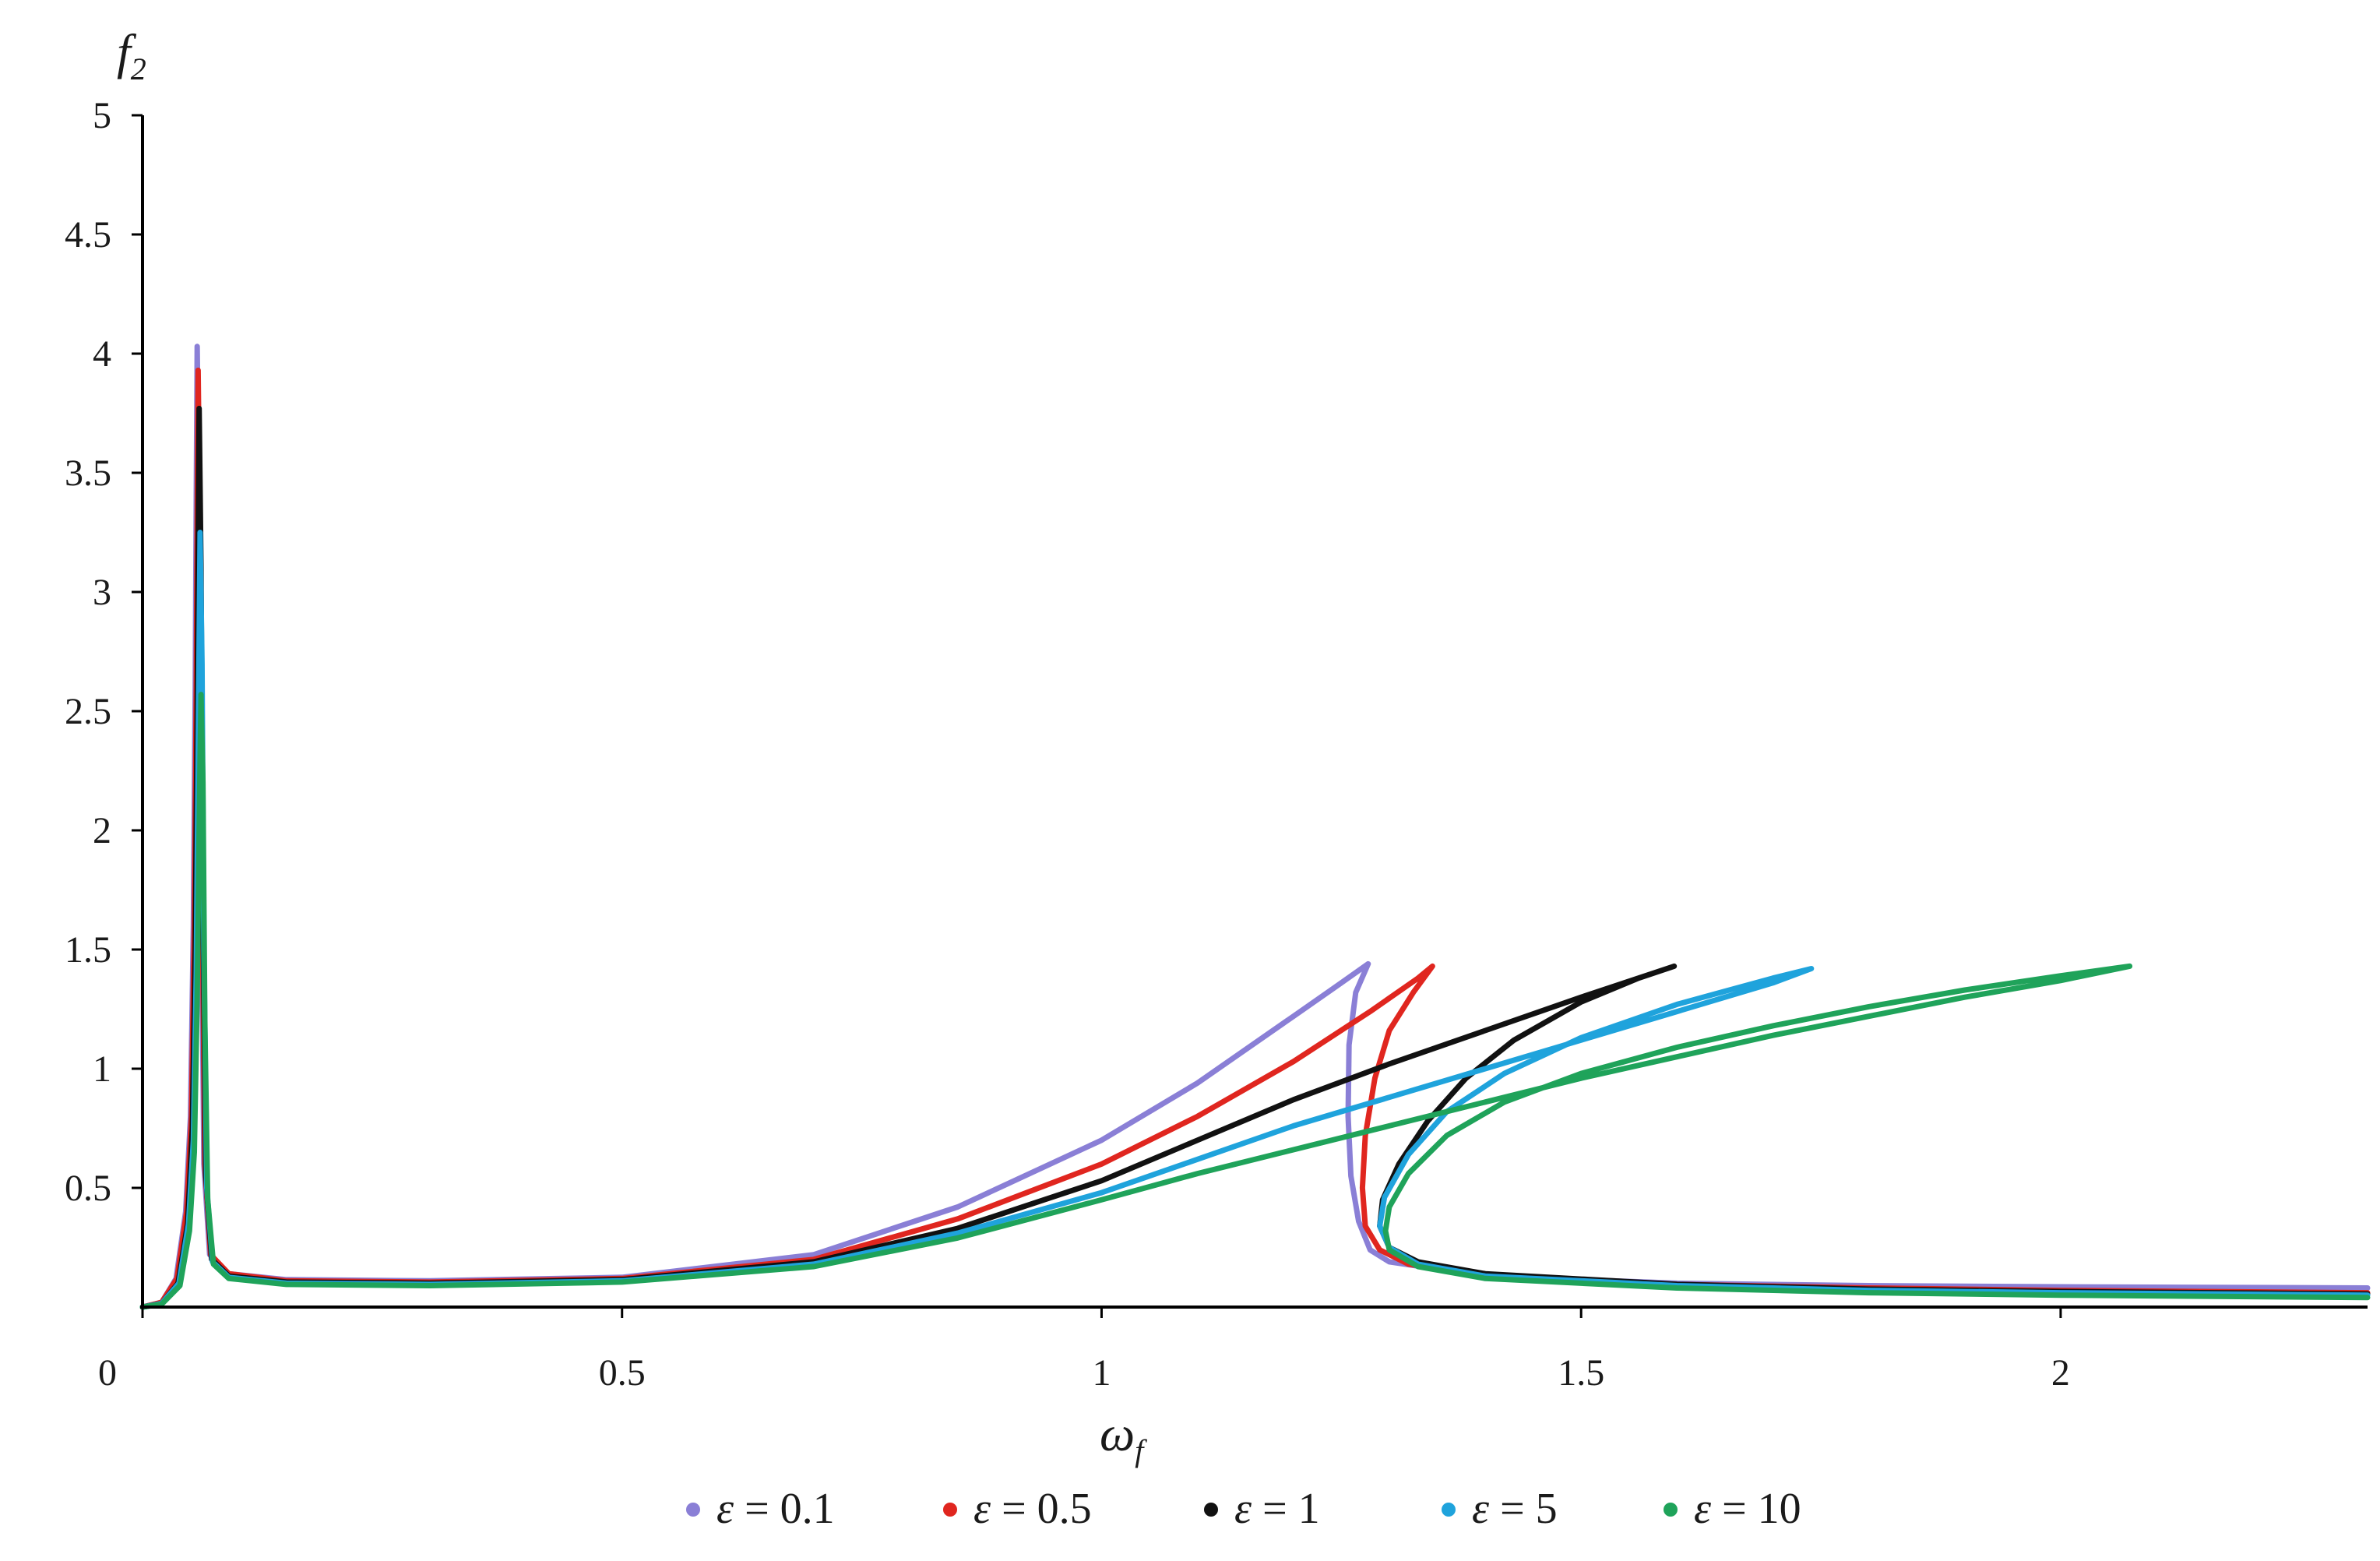 This screenshot has height=1561, width=2380. What do you see at coordinates (88, 711) in the screenshot?
I see `y-tick-label: 2.5` at bounding box center [88, 711].